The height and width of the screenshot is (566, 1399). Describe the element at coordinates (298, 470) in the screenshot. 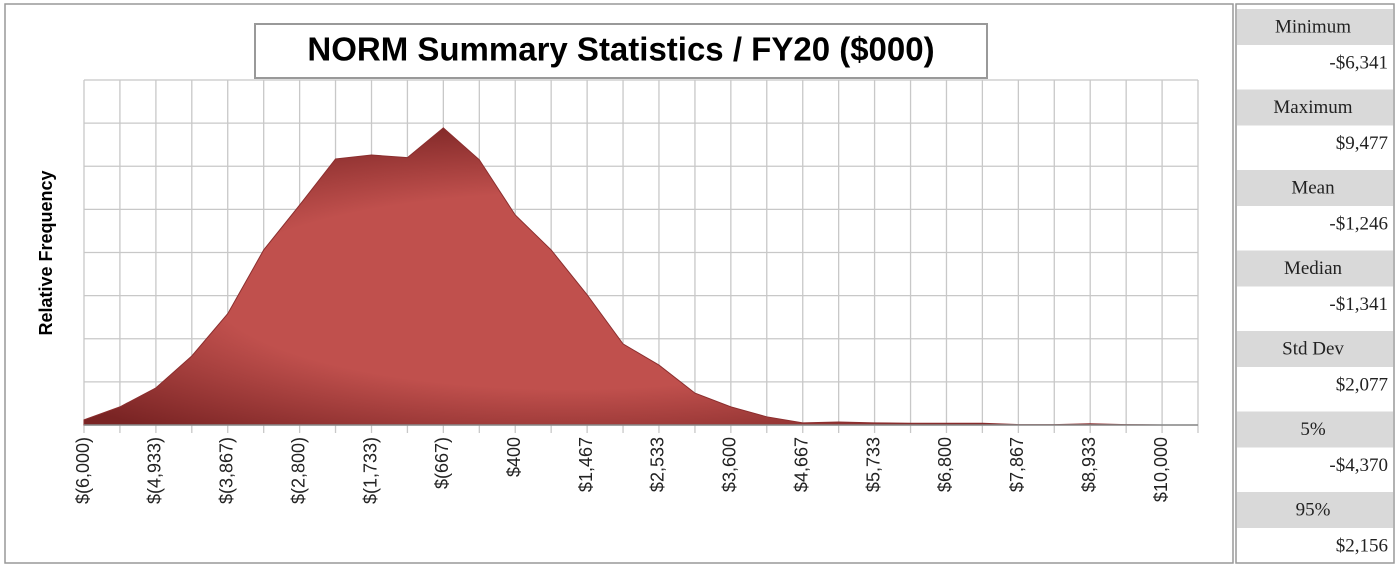

I see `x-tick-label: $(2,800)` at that location.